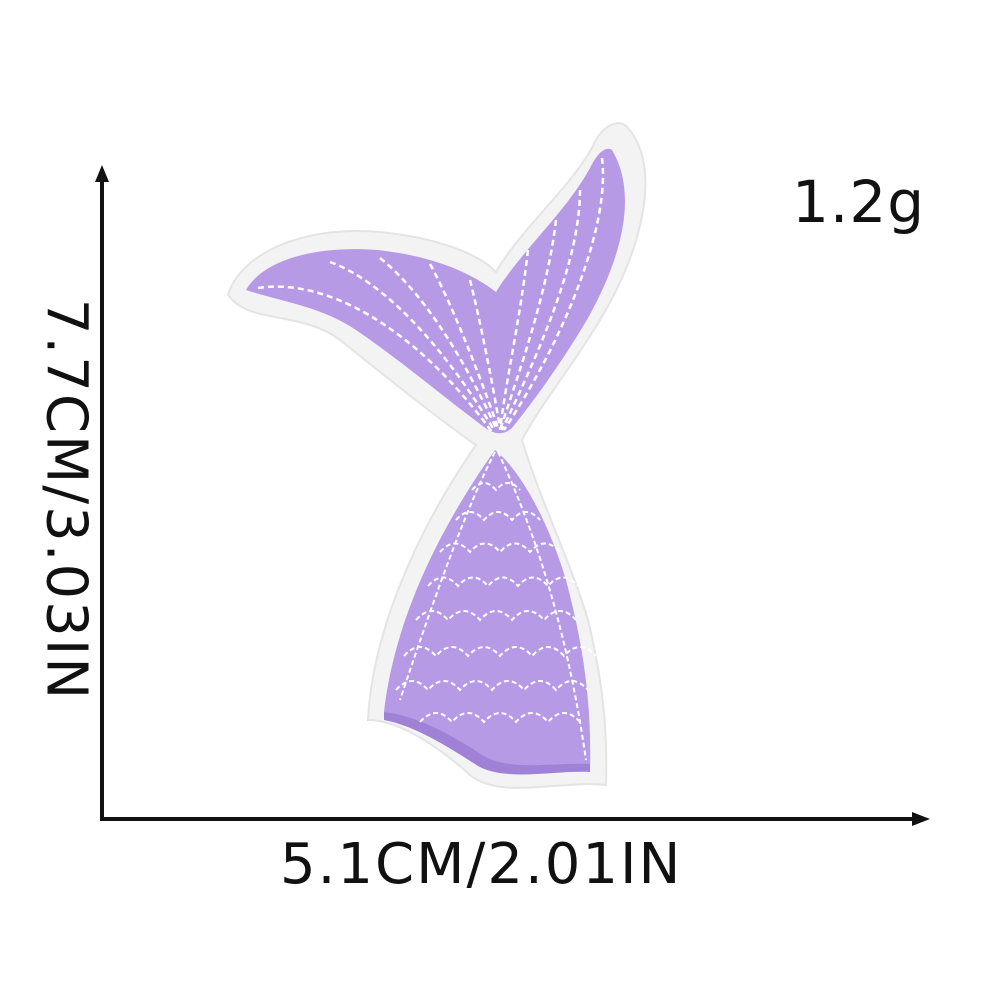 This screenshot has width=1000, height=1000. I want to click on scale-stitch-pattern, so click(496, 606).